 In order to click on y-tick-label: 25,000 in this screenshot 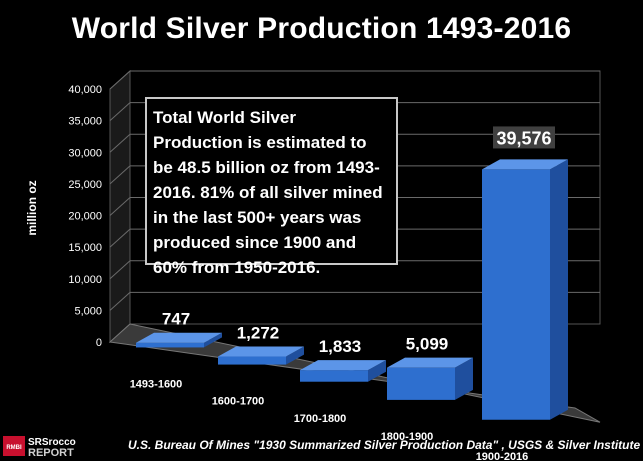, I will do `click(85, 185)`.